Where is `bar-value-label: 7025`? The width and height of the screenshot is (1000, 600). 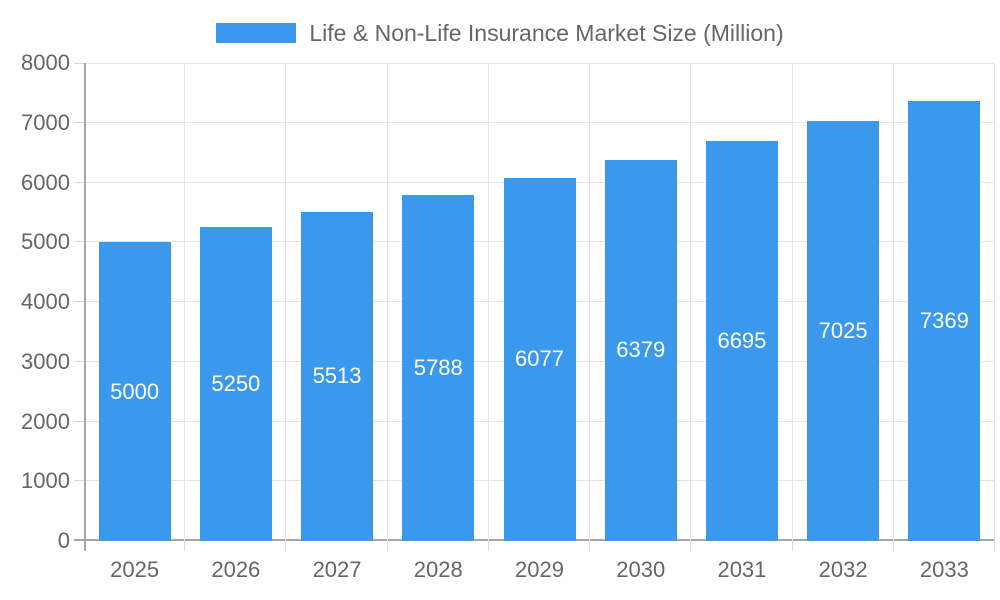
bar-value-label: 7025 is located at coordinates (843, 331).